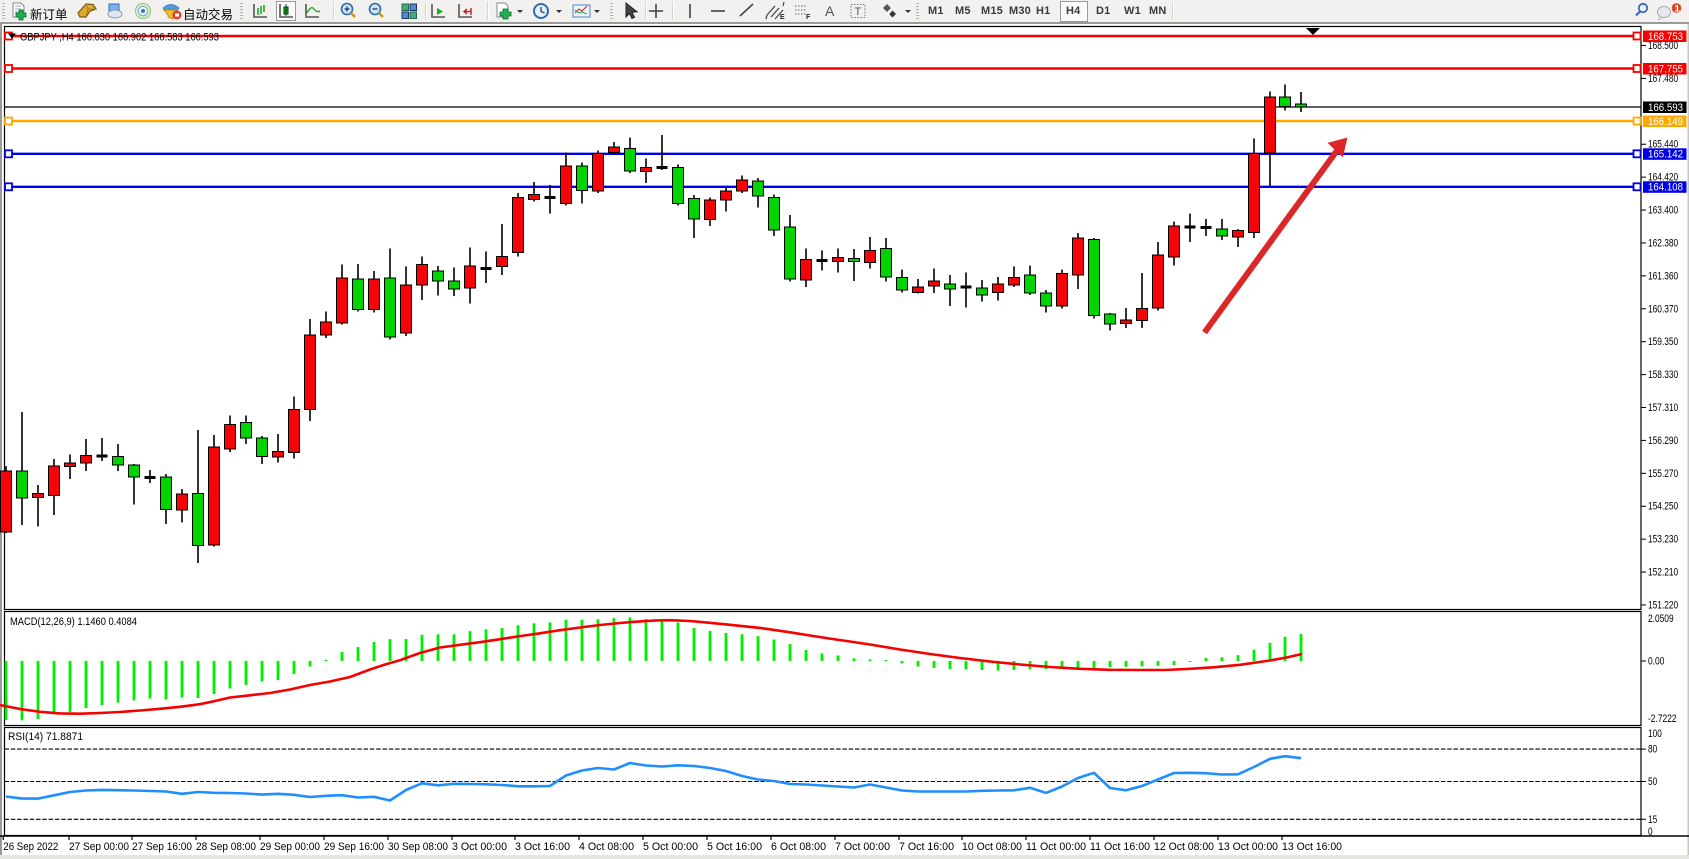 This screenshot has width=1689, height=859. I want to click on svg-text: 3 Oct 16:00, so click(542, 847).